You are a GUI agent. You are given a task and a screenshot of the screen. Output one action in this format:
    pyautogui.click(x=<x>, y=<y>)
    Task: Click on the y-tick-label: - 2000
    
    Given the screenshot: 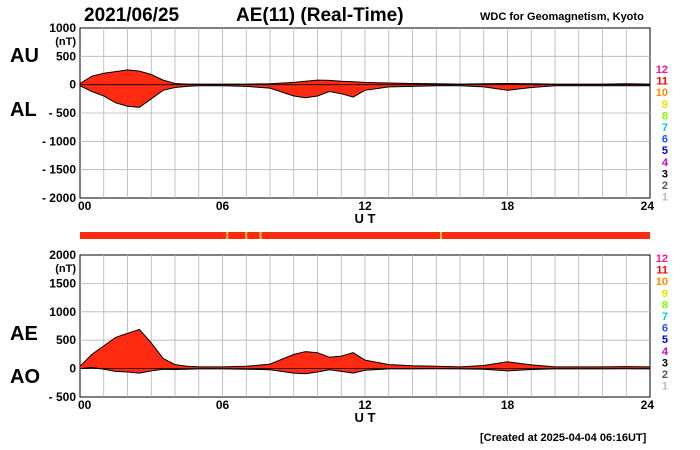 What is the action you would take?
    pyautogui.click(x=59, y=198)
    